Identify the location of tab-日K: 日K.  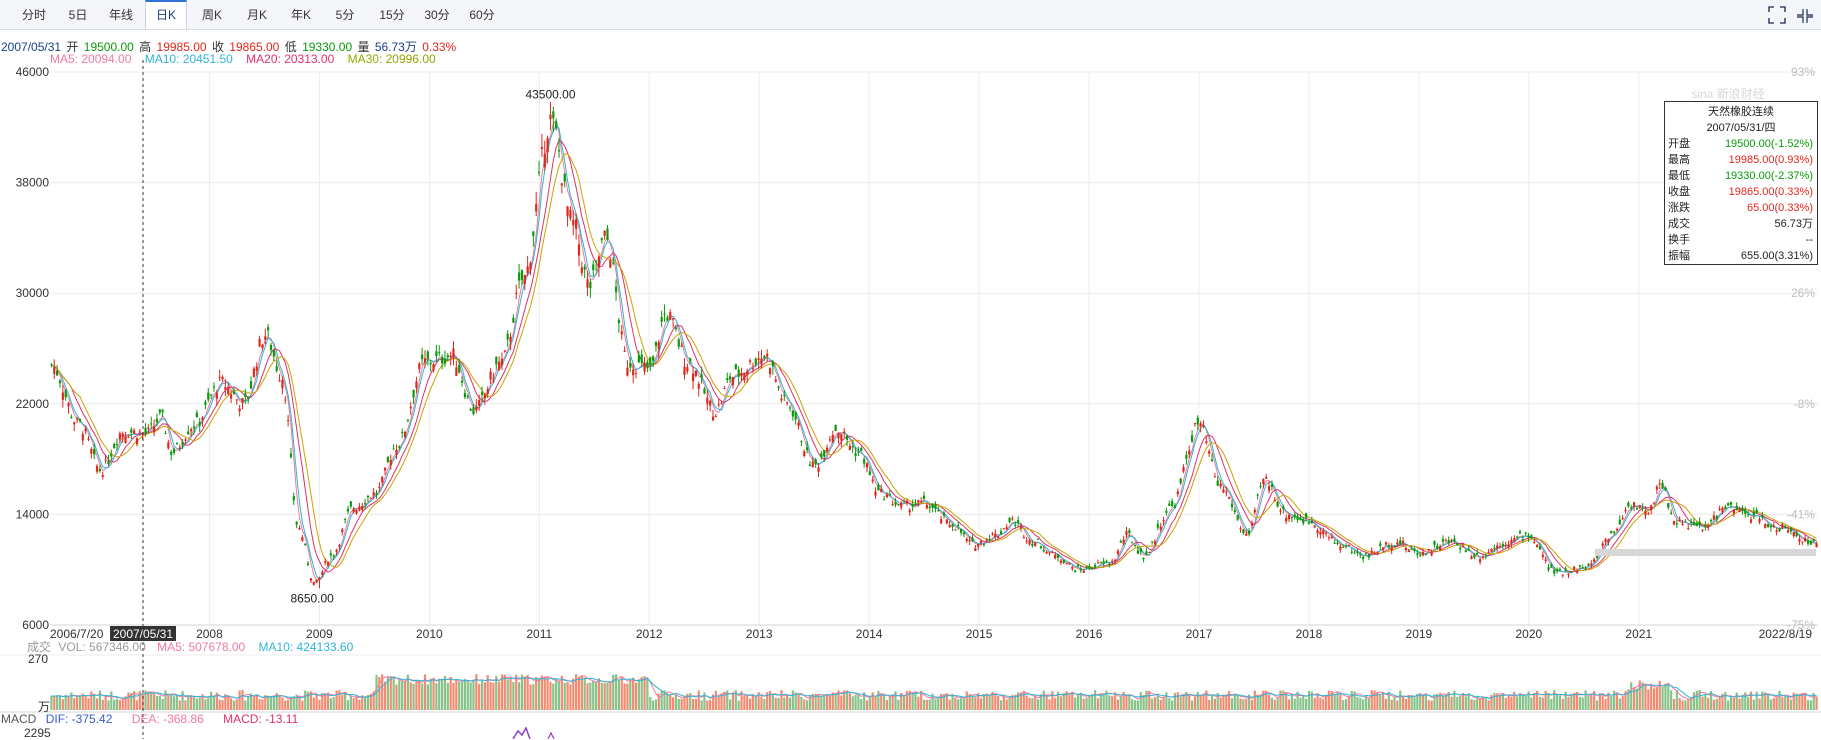
(166, 14).